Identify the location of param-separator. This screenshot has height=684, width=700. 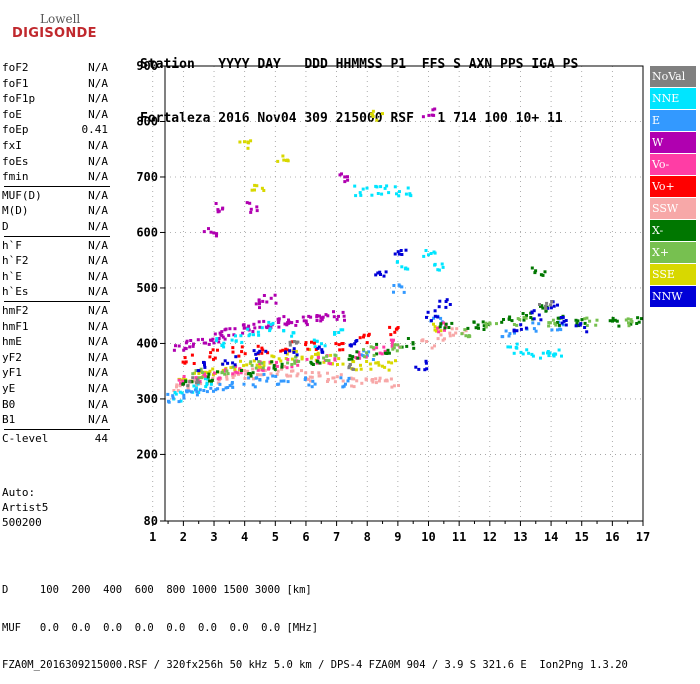
(57, 301).